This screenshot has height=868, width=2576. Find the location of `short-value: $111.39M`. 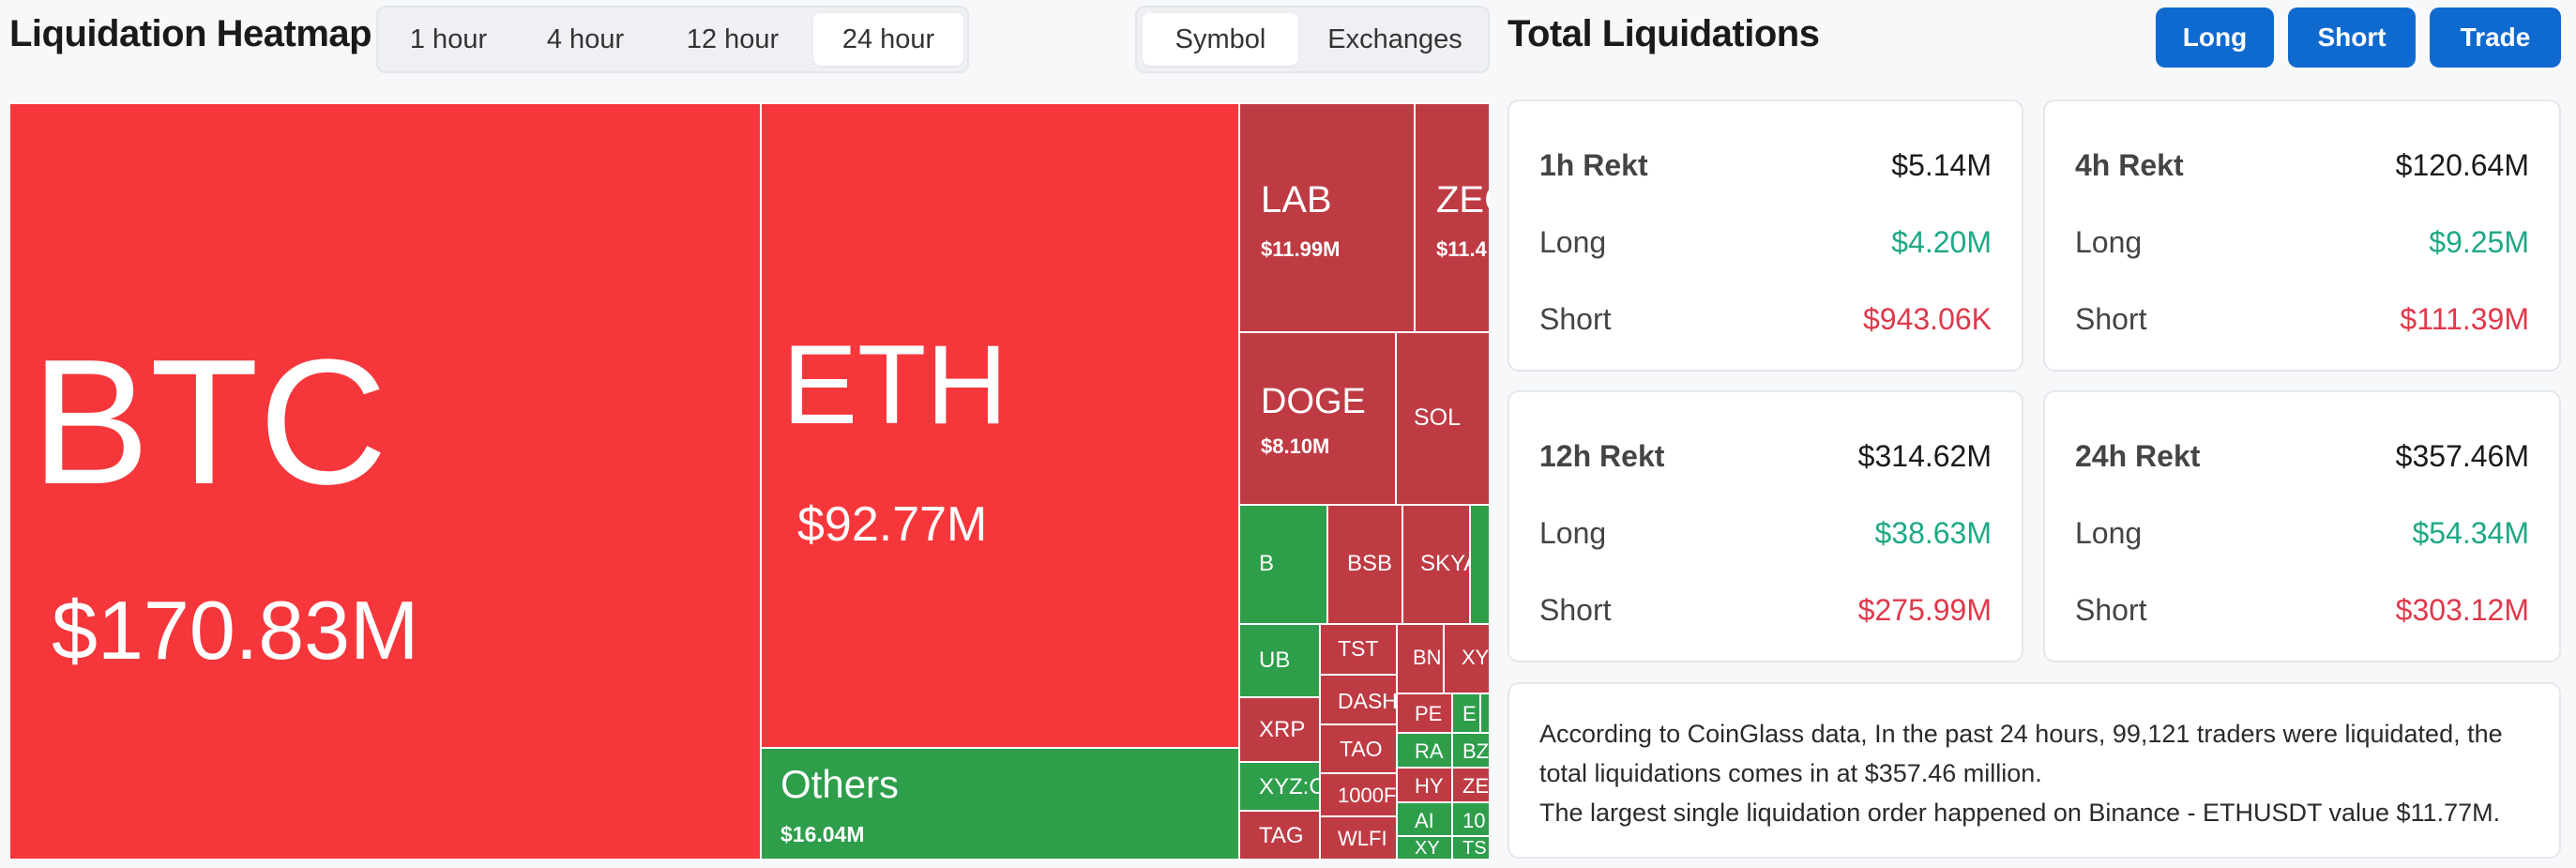

short-value: $111.39M is located at coordinates (2465, 319).